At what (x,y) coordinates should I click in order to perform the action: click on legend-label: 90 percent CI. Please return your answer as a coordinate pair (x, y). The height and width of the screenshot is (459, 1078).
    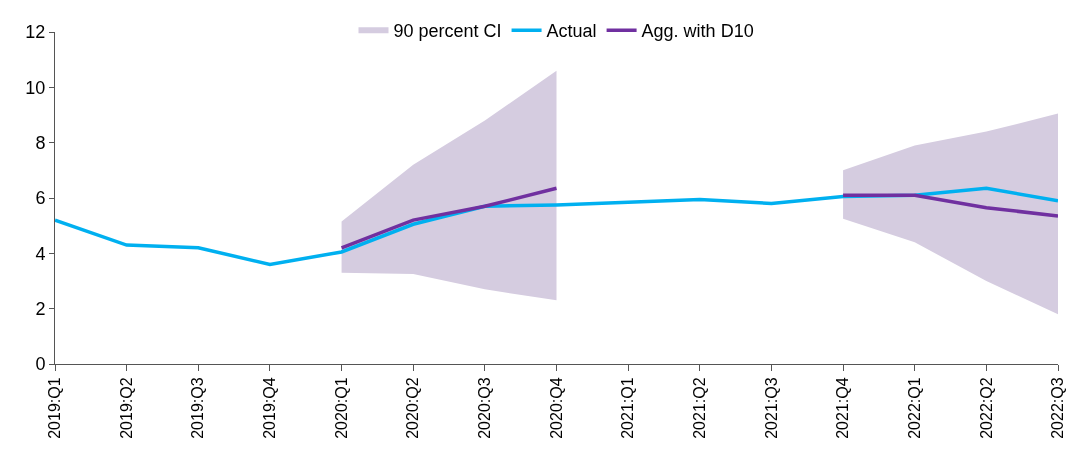
    Looking at the image, I should click on (447, 31).